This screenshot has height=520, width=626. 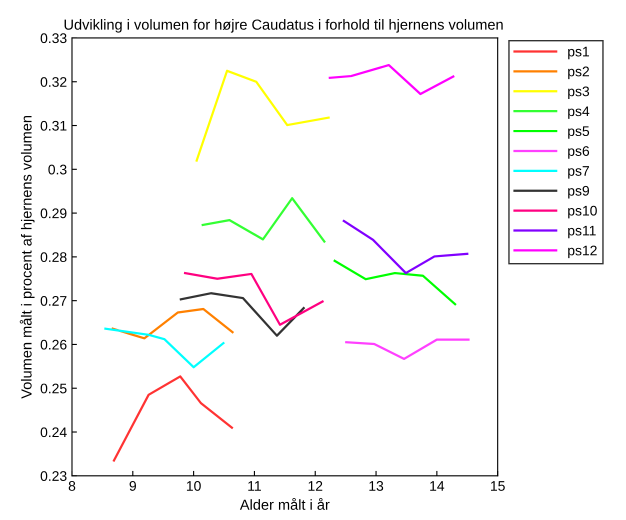 I want to click on y-tick-label: 0.26, so click(x=53, y=345).